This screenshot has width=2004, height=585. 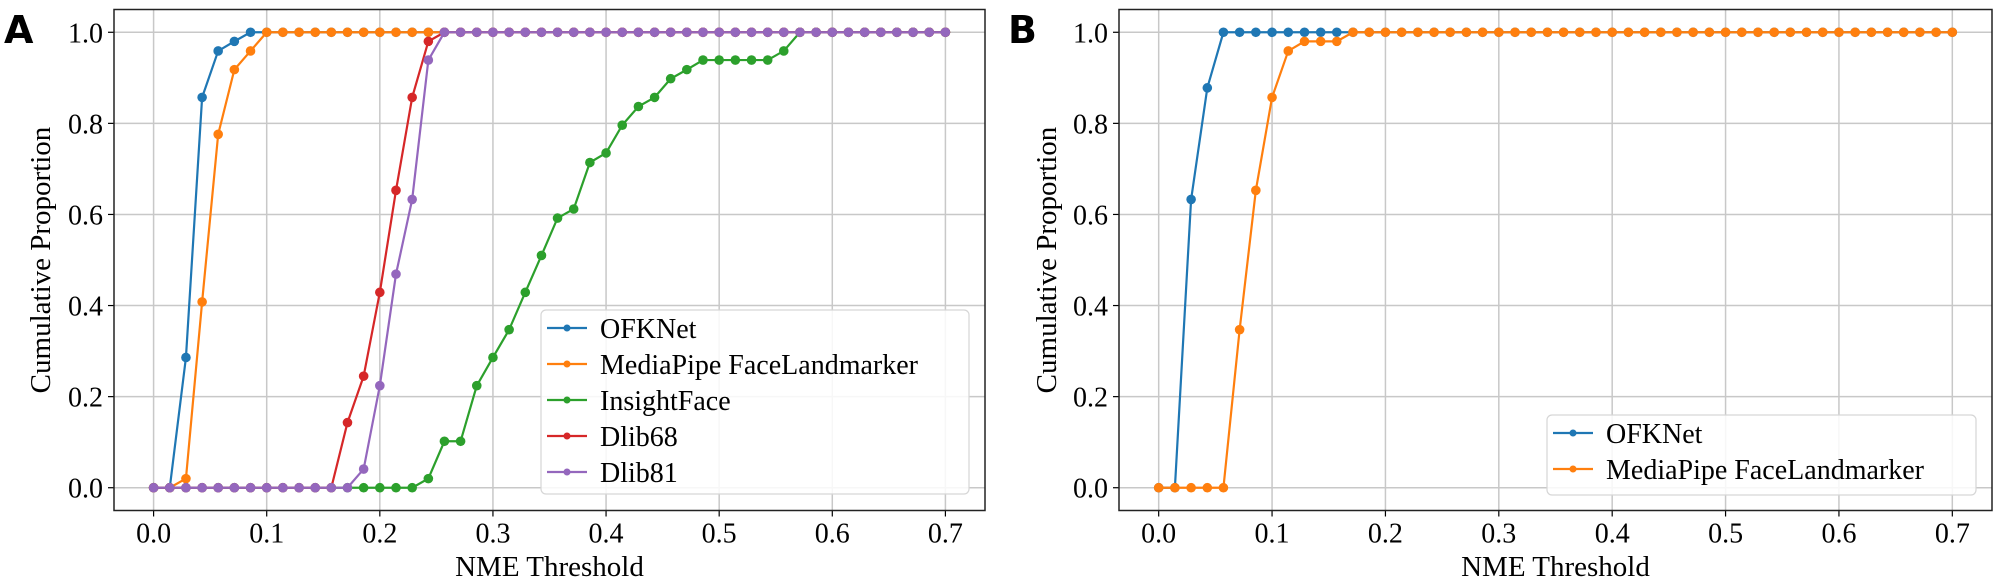 I want to click on legend-entry: InsightFace, so click(x=639, y=401).